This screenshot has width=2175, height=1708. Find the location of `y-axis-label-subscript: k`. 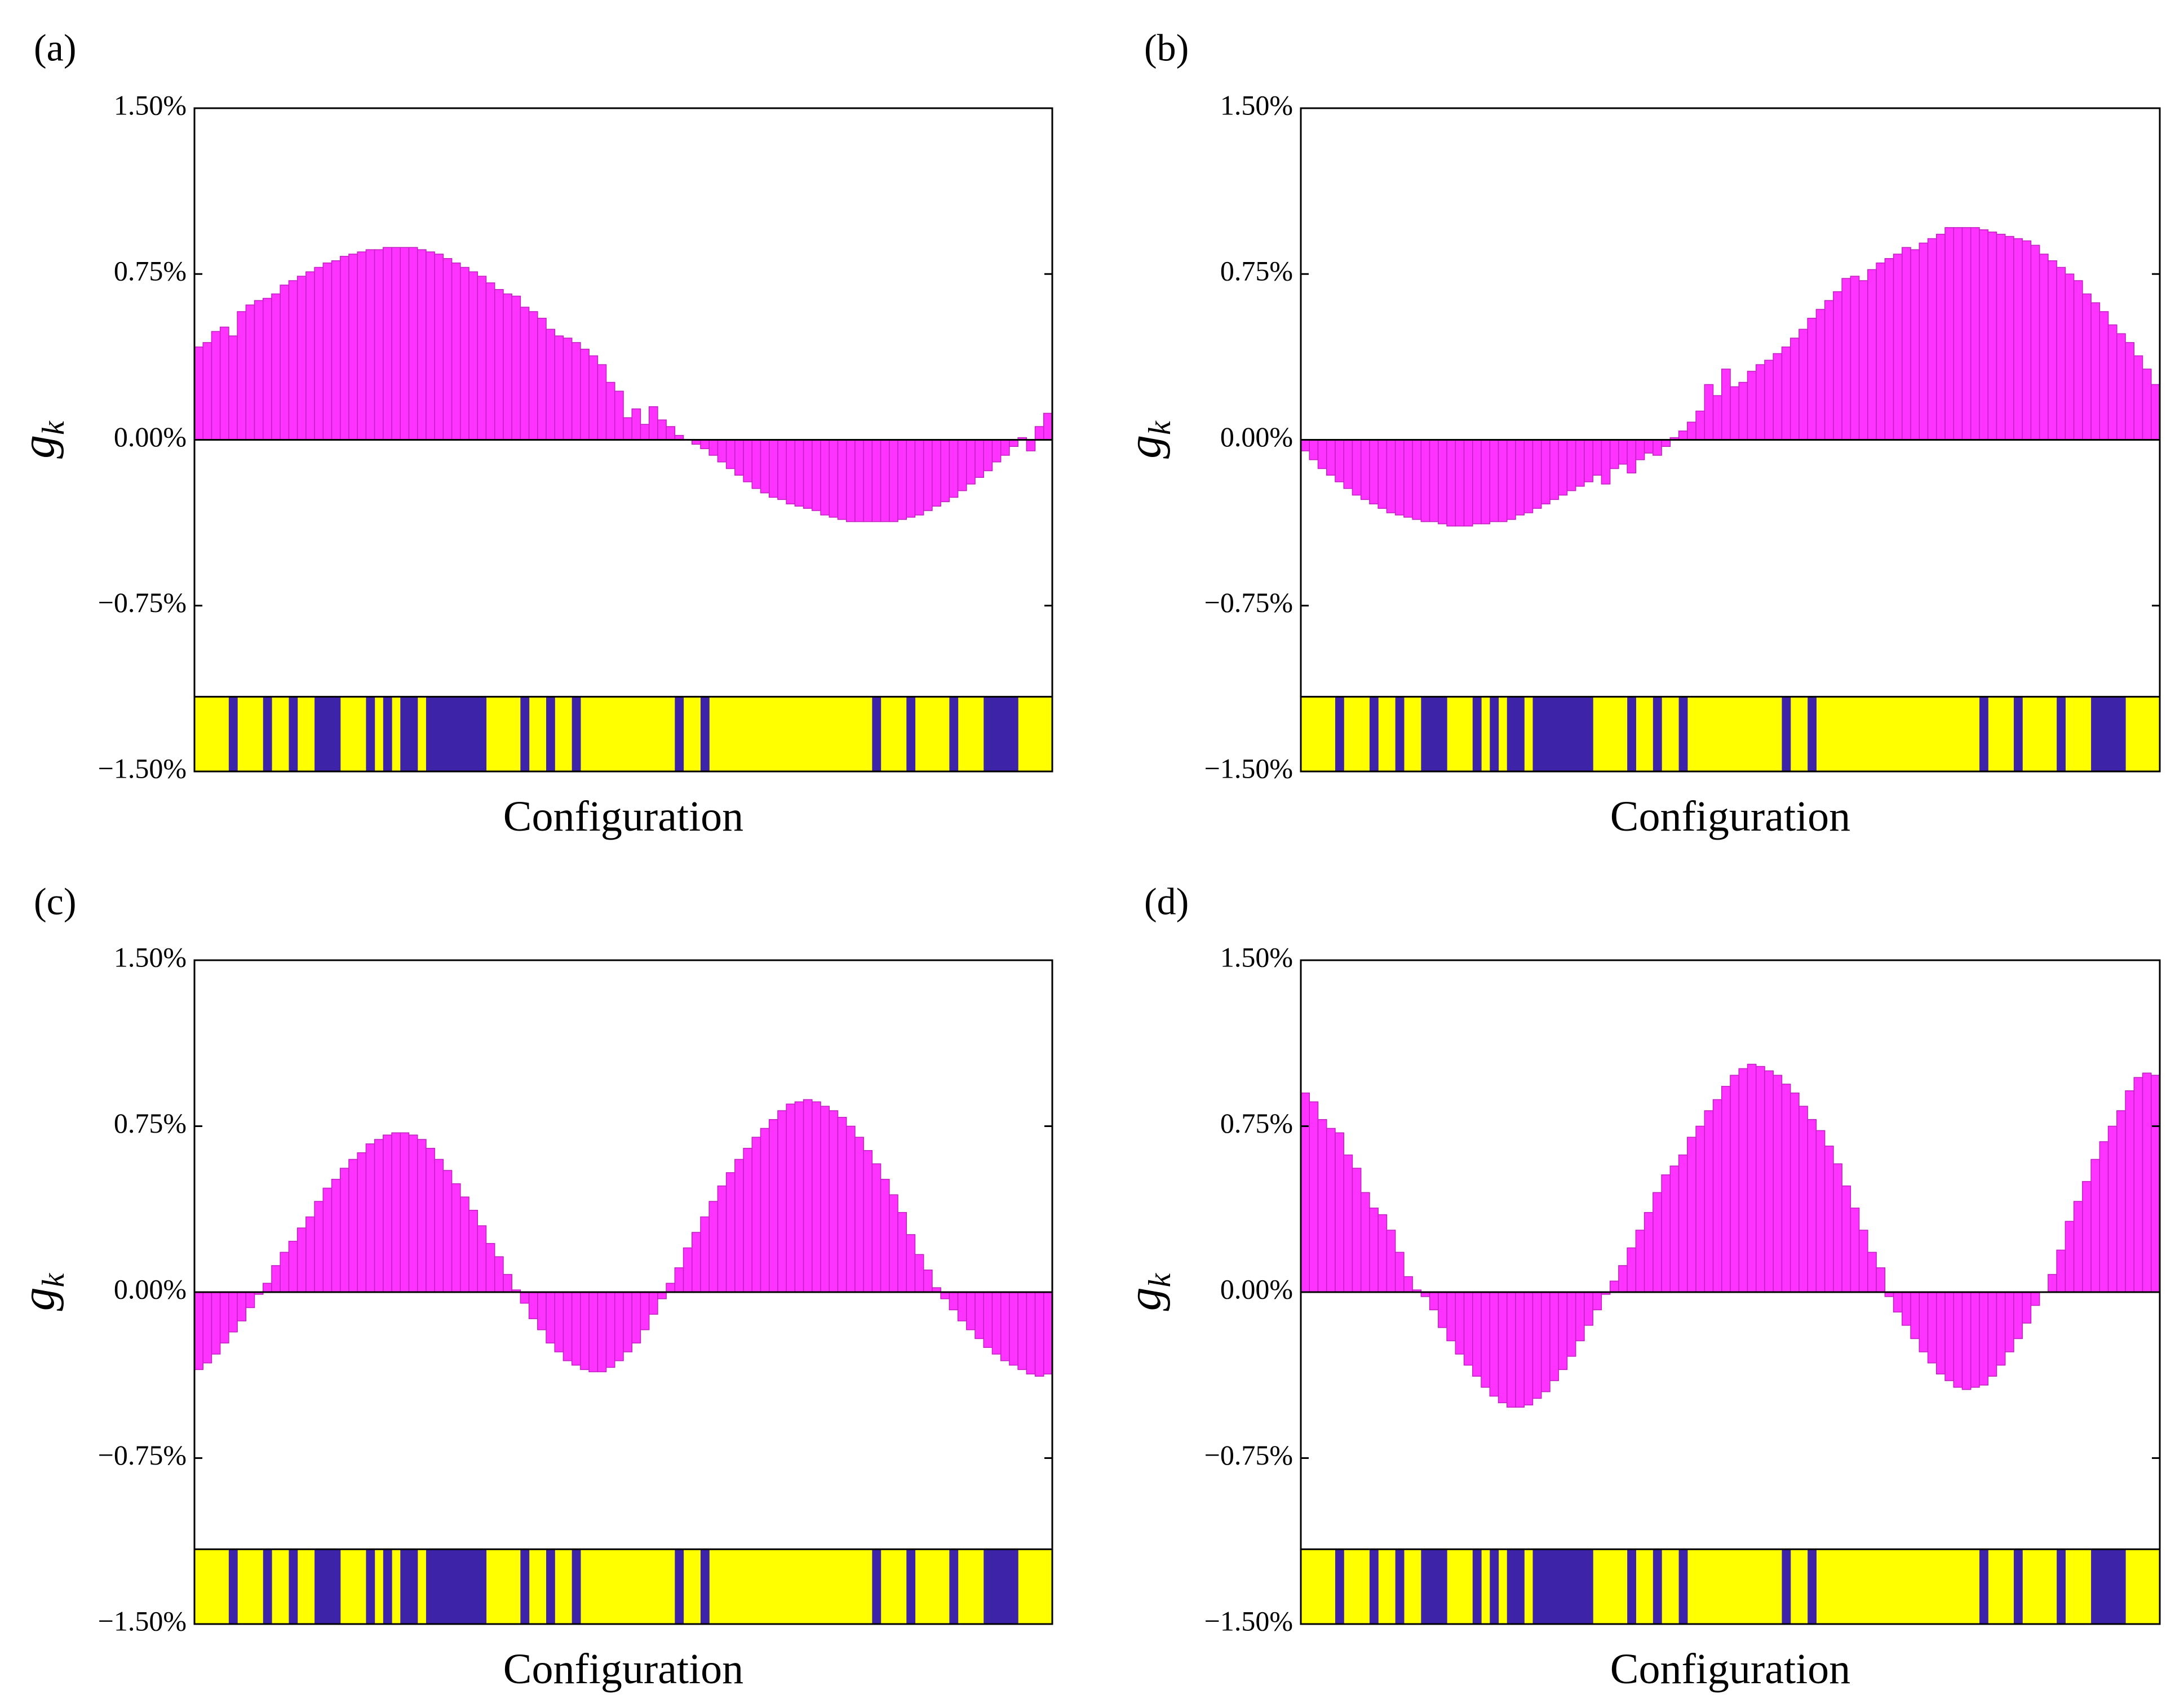

y-axis-label-subscript: k is located at coordinates (54, 1279).